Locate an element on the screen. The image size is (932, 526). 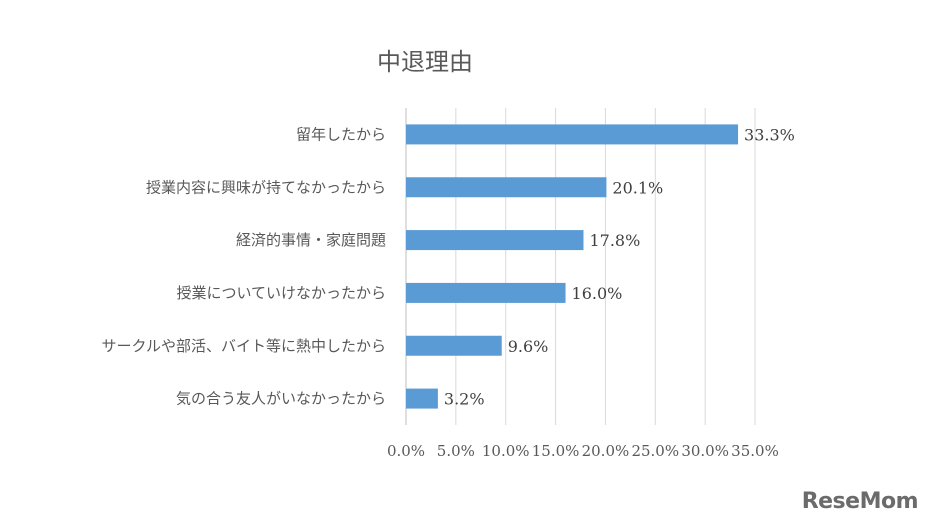
data-label: 3.2% is located at coordinates (464, 399).